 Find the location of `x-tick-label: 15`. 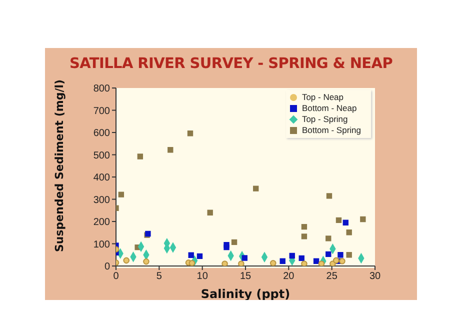

x-tick-label: 15 is located at coordinates (246, 276).